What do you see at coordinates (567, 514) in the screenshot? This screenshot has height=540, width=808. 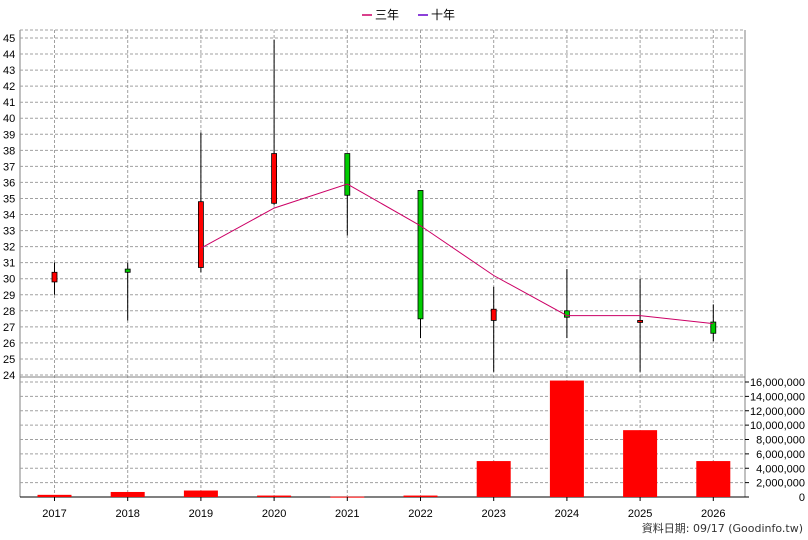 I see `x-tick-label: 2024` at bounding box center [567, 514].